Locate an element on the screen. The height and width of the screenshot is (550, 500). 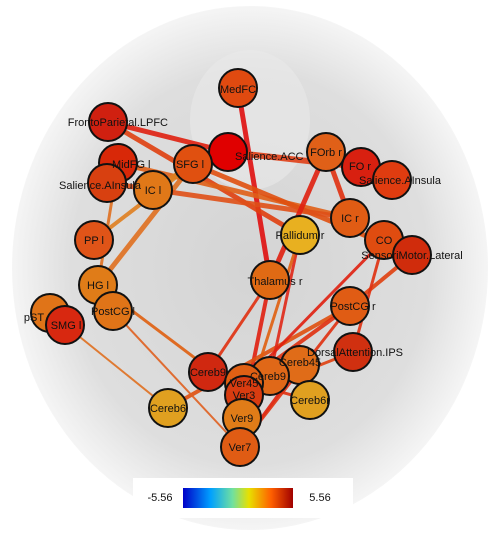
node-label: IC r is located at coordinates (350, 219).